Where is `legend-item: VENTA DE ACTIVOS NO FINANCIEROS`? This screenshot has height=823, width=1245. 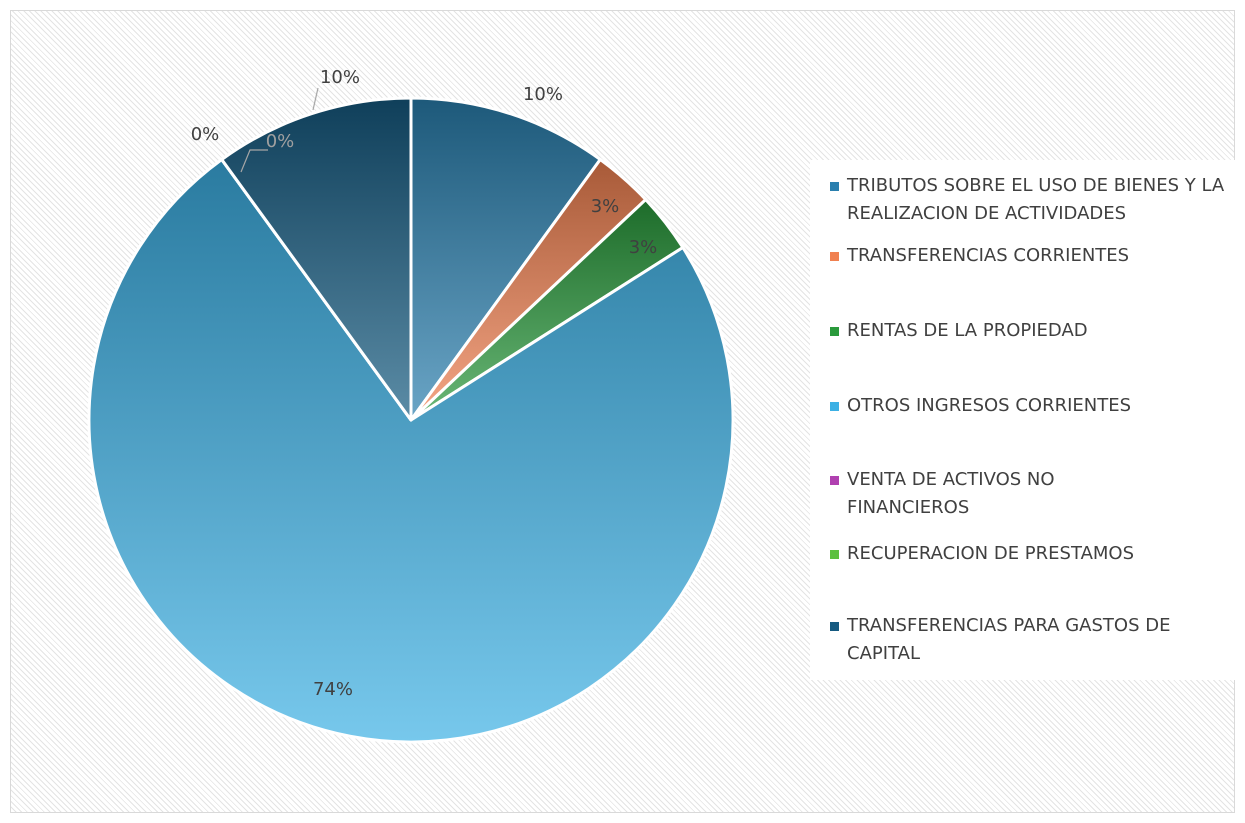 legend-item: VENTA DE ACTIVOS NO FINANCIEROS is located at coordinates (965, 494).